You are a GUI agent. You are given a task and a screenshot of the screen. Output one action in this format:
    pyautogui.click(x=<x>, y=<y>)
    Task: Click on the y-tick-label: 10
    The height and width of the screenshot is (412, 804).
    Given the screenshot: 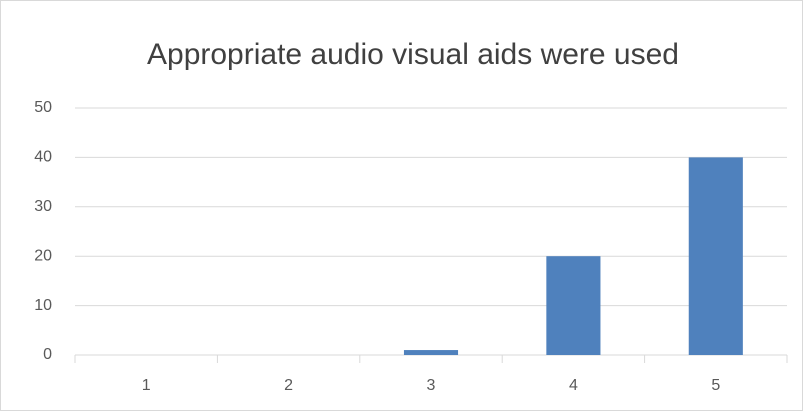 What is the action you would take?
    pyautogui.click(x=43, y=305)
    